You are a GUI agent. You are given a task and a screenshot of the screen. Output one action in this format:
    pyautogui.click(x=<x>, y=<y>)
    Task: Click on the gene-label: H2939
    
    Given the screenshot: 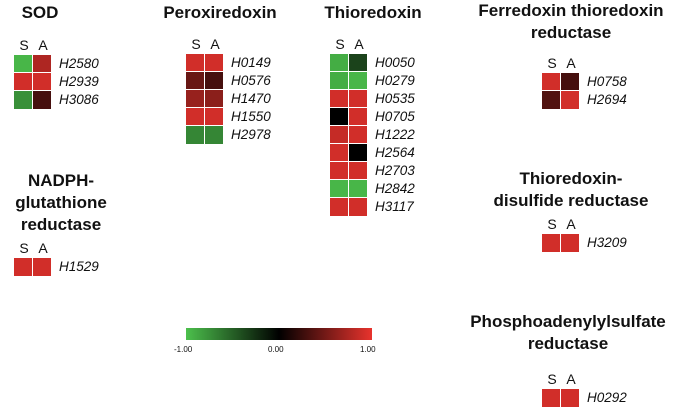 What is the action you would take?
    pyautogui.click(x=79, y=81)
    